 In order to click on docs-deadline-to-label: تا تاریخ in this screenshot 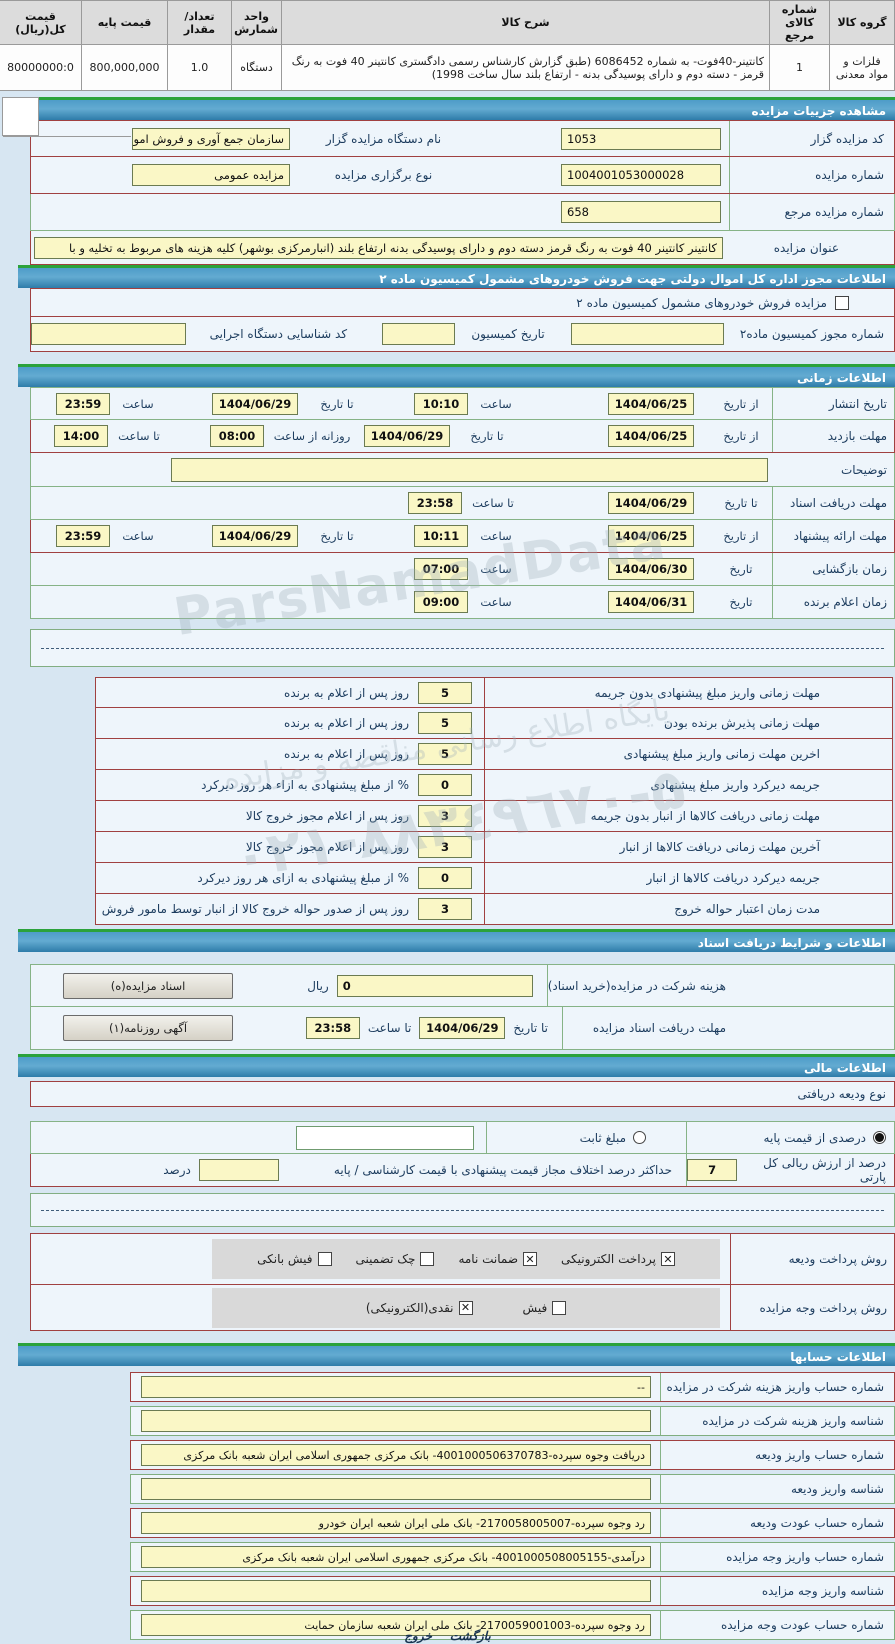, I will do `click(530, 1028)`.